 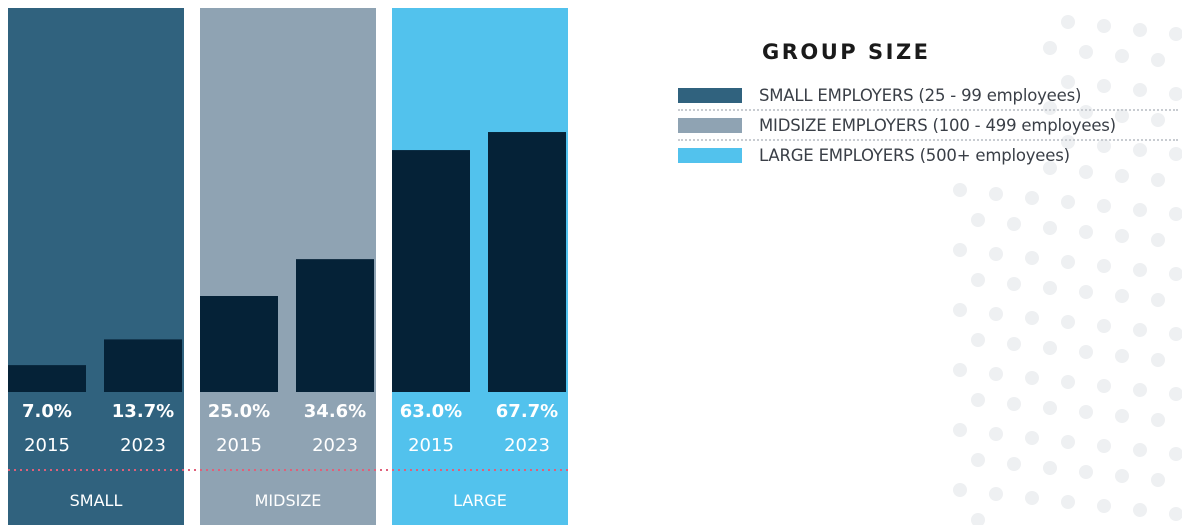 I want to click on legend-item-large: LARGE EMPLOYERS (500+ employees), so click(x=928, y=155).